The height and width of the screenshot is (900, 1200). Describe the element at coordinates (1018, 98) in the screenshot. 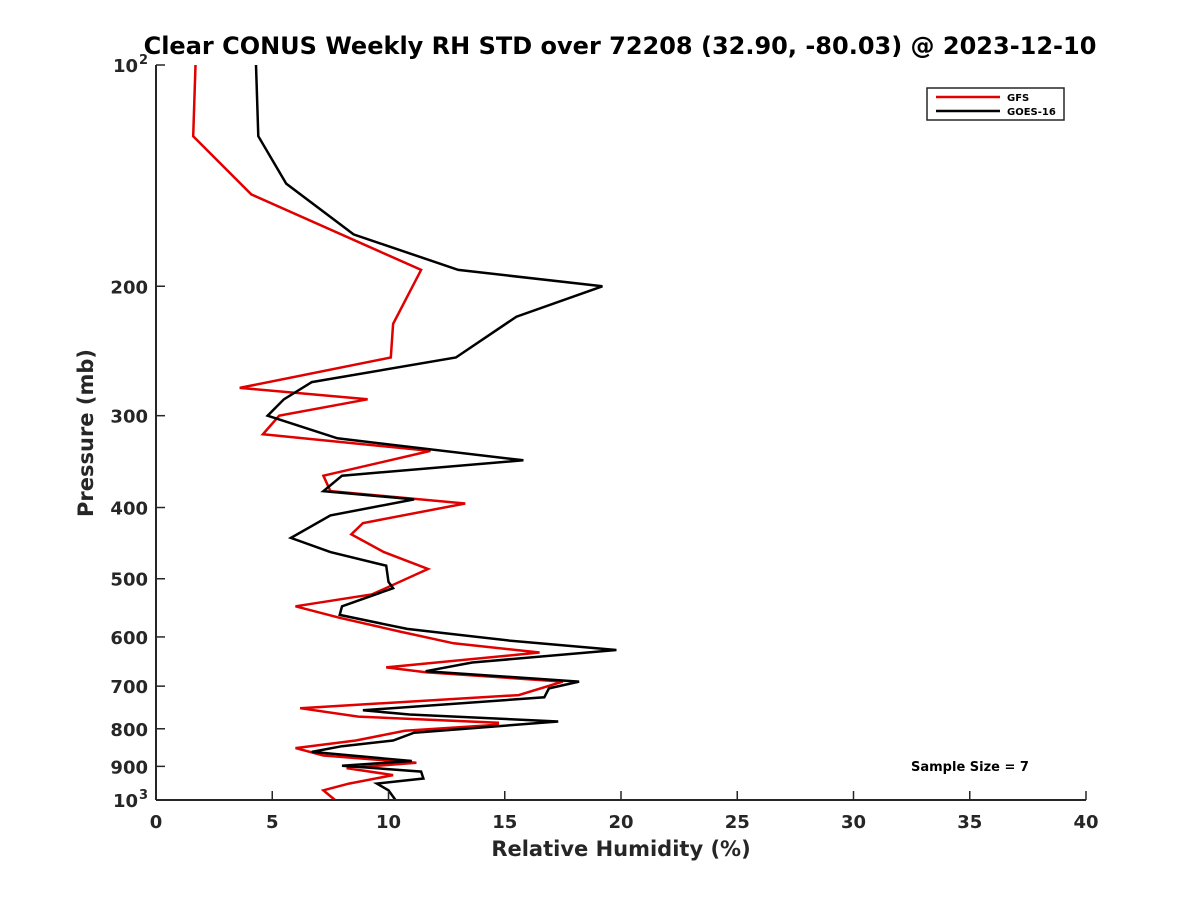

I see `legend-label: GFS` at that location.